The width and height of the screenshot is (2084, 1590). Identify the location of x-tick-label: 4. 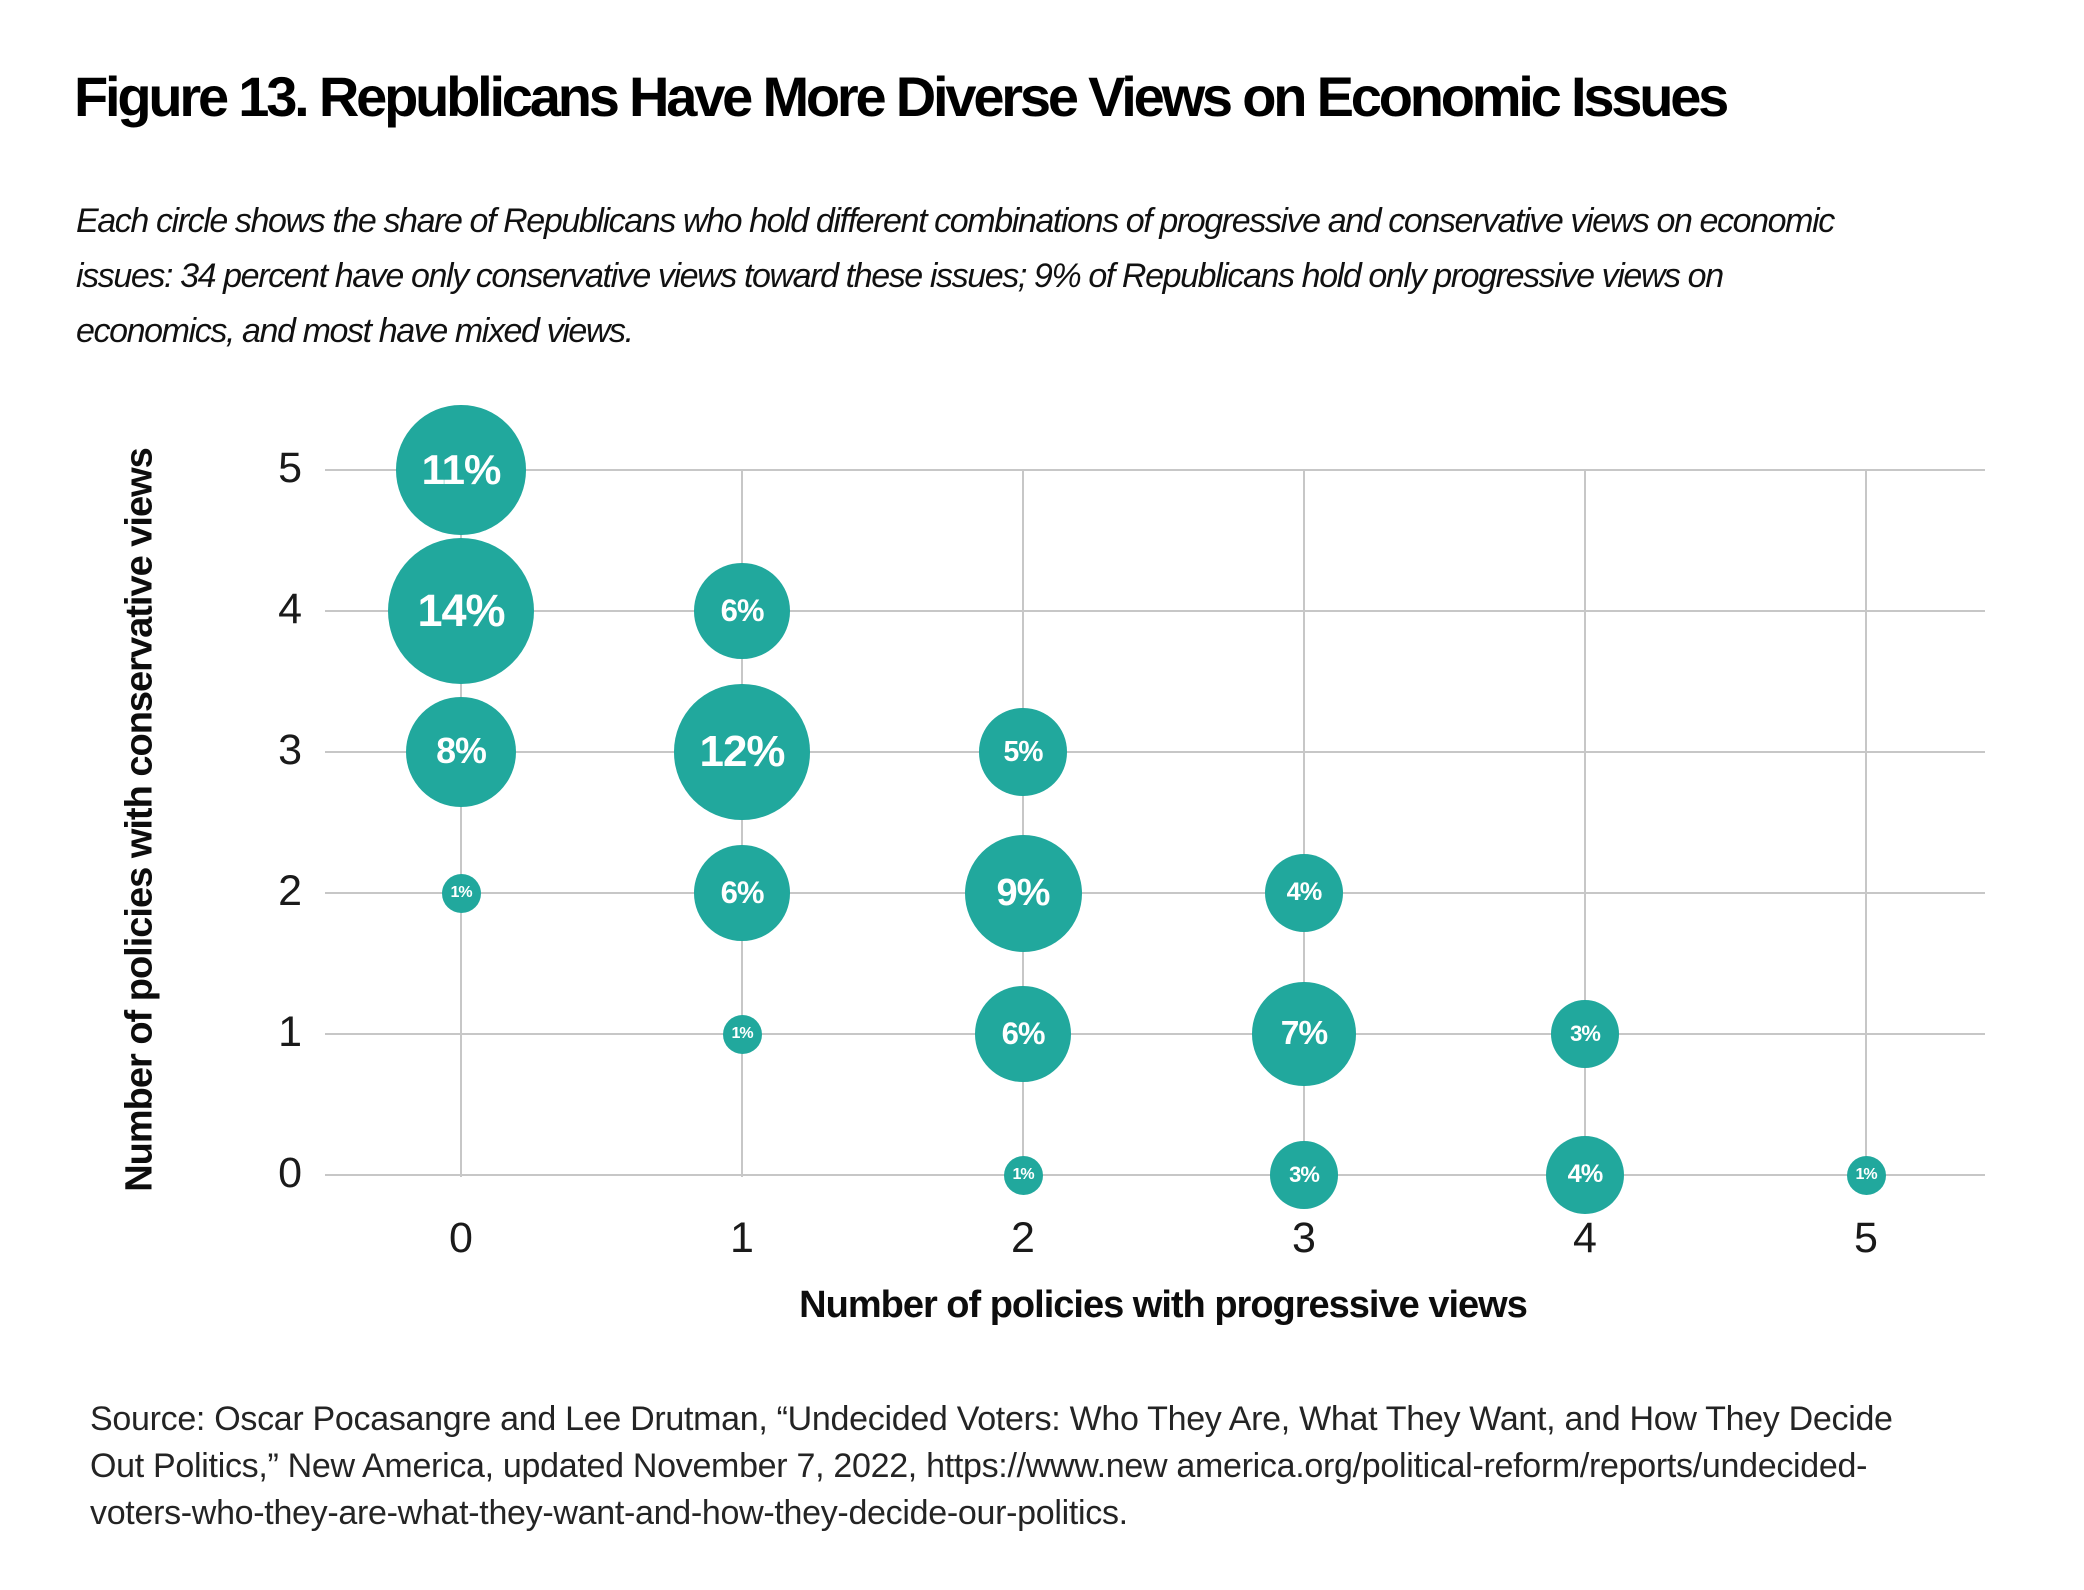
(1585, 1238).